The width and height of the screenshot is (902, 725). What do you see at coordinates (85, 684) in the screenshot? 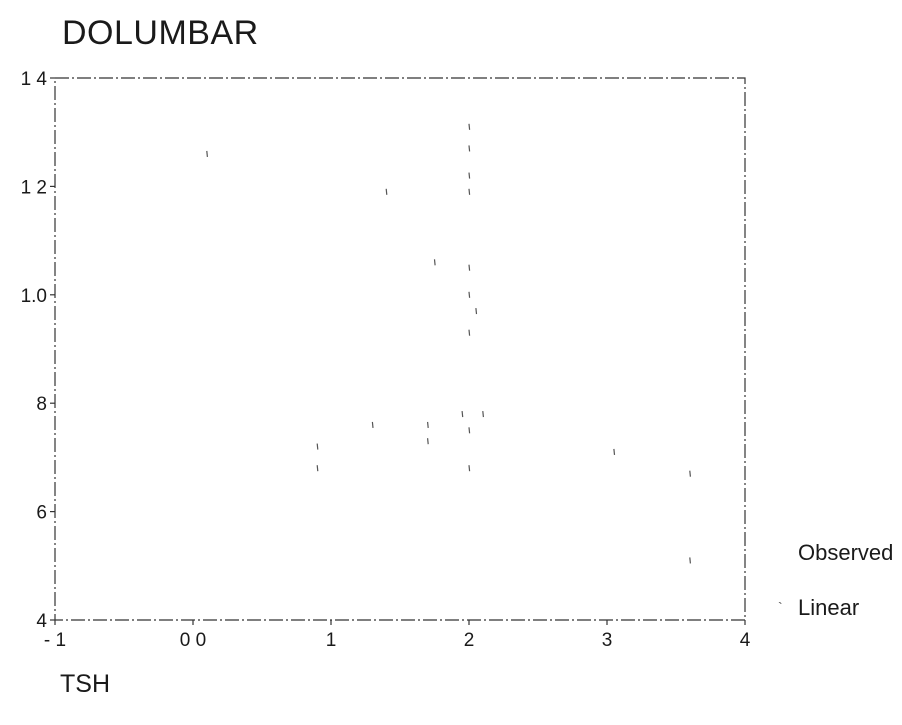
I see `x-axis-title: TSH` at bounding box center [85, 684].